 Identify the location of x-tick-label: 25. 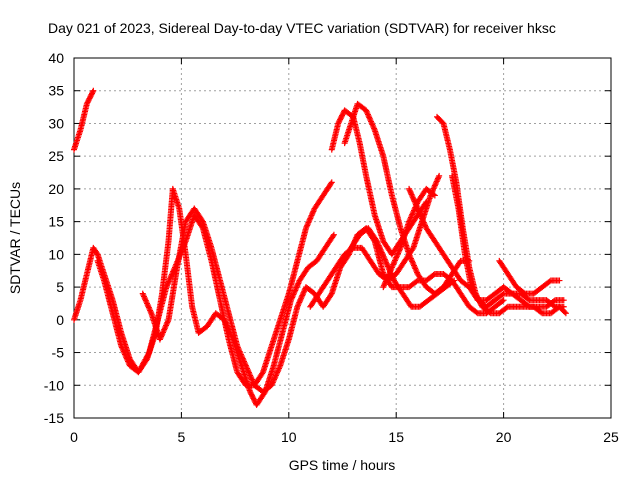
(611, 437).